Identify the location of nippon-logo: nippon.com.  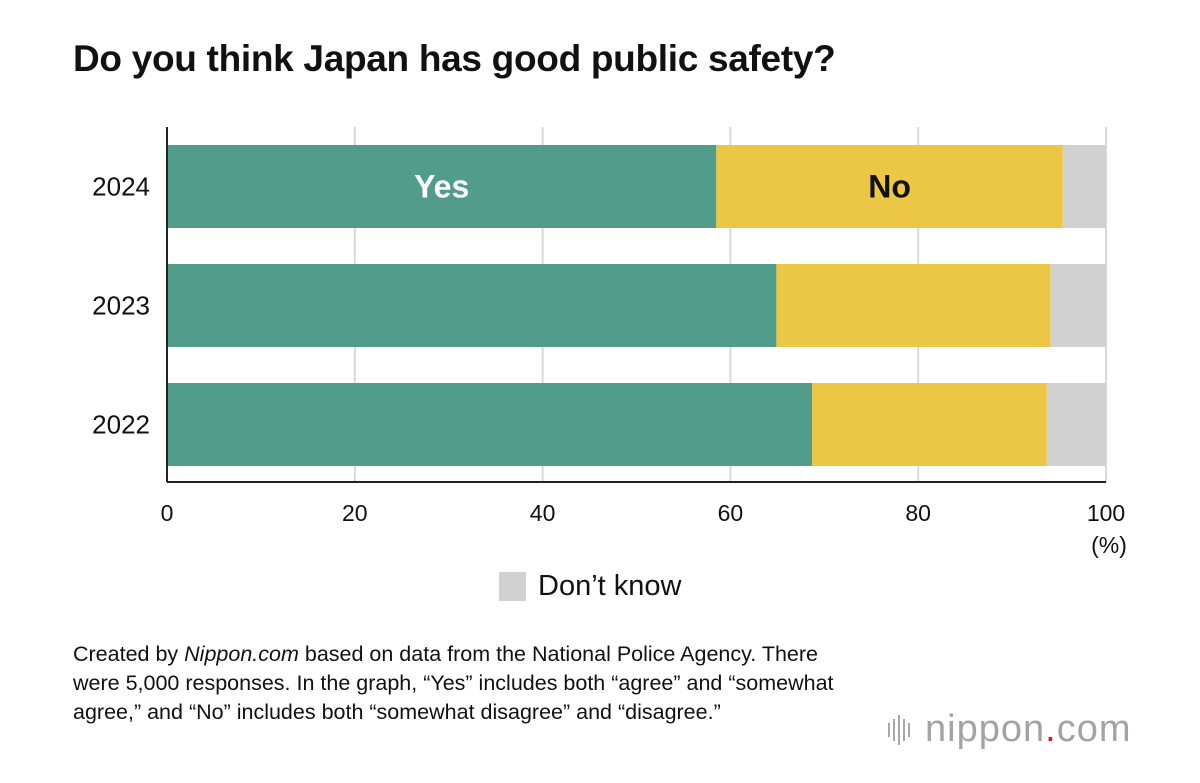
(1009, 729).